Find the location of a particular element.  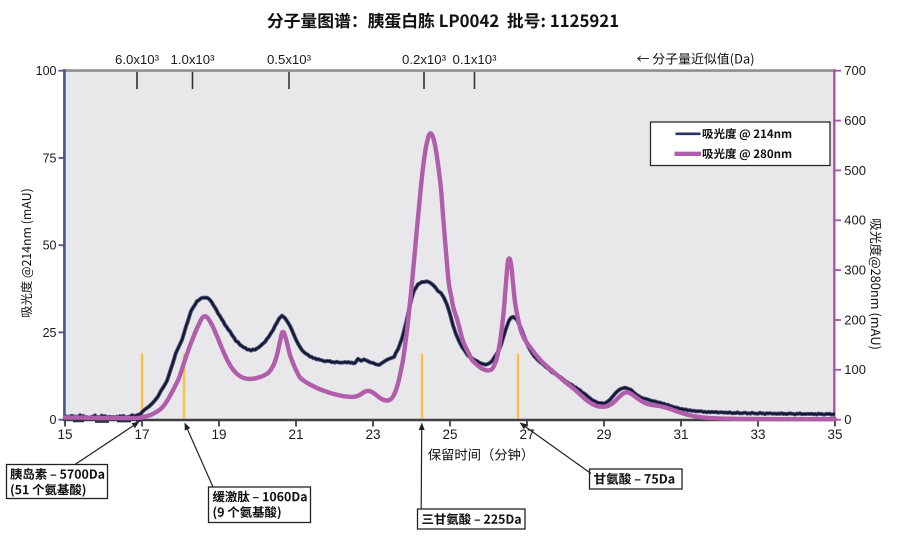

svg-text: 17 is located at coordinates (141, 434).